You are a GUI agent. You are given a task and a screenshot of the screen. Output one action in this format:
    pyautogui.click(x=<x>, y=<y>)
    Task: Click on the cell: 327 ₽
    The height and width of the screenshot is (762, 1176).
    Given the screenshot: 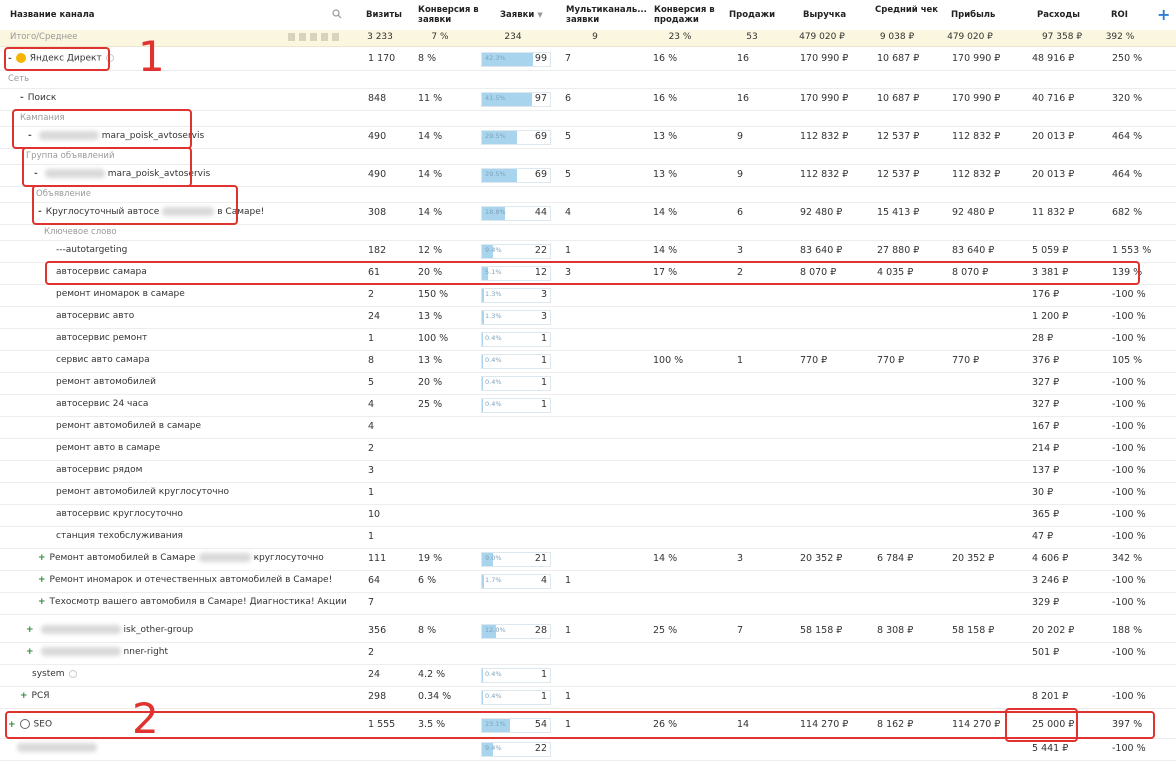 What is the action you would take?
    pyautogui.click(x=1046, y=382)
    